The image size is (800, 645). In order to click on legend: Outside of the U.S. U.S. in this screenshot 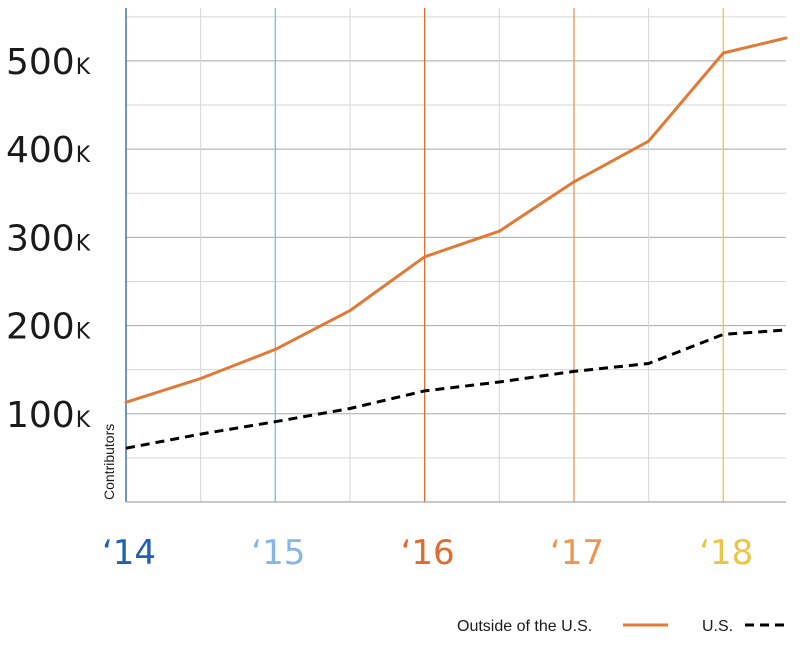, I will do `click(623, 626)`.